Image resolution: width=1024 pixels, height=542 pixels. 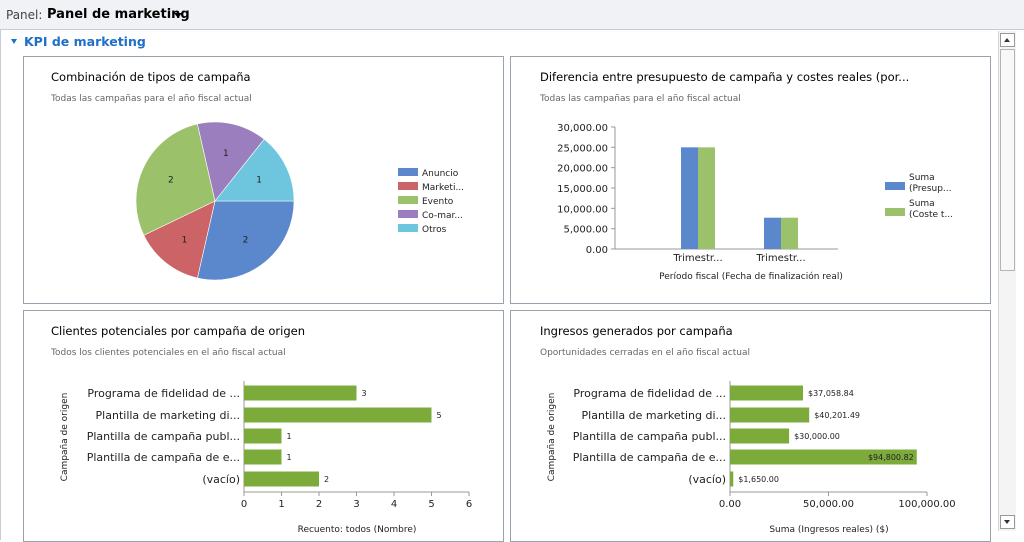 I want to click on arrow-up-icon, so click(x=1007, y=40).